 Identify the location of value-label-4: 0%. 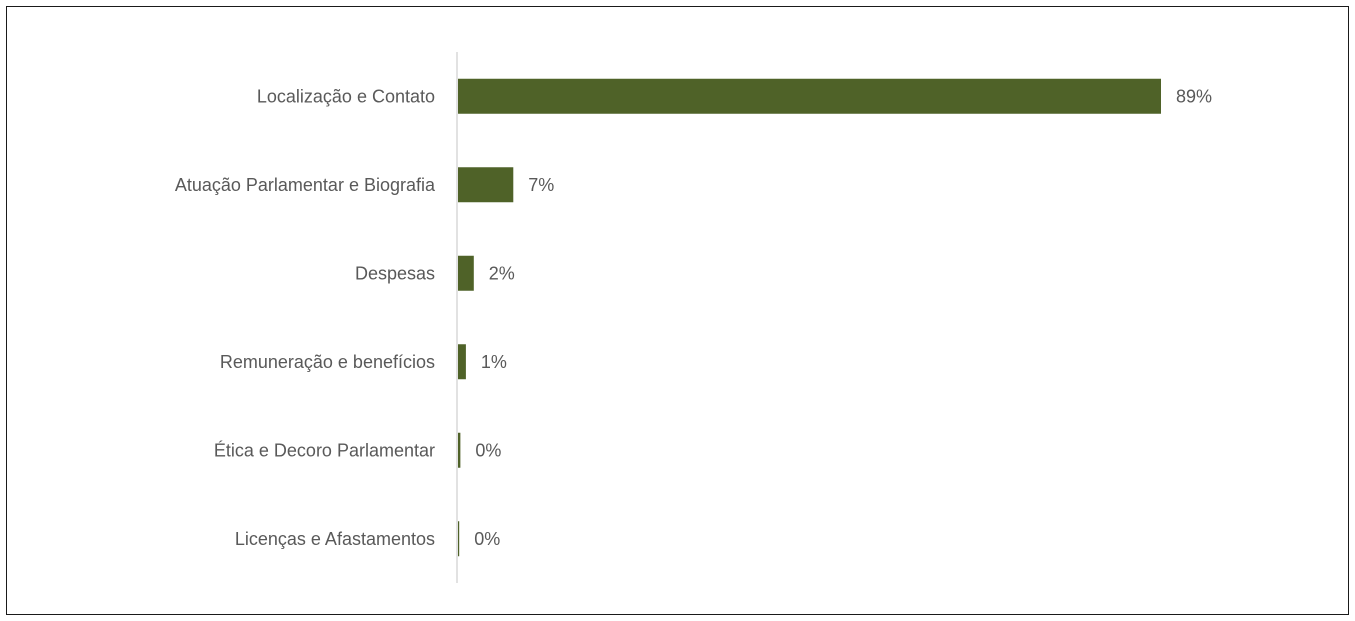
(488, 450).